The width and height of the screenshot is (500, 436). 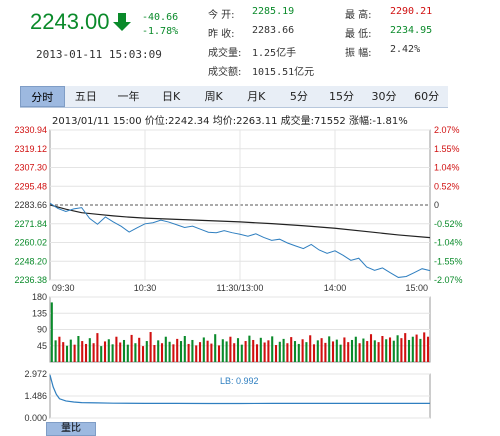 I want to click on tab-60min: 60分, so click(x=427, y=96).